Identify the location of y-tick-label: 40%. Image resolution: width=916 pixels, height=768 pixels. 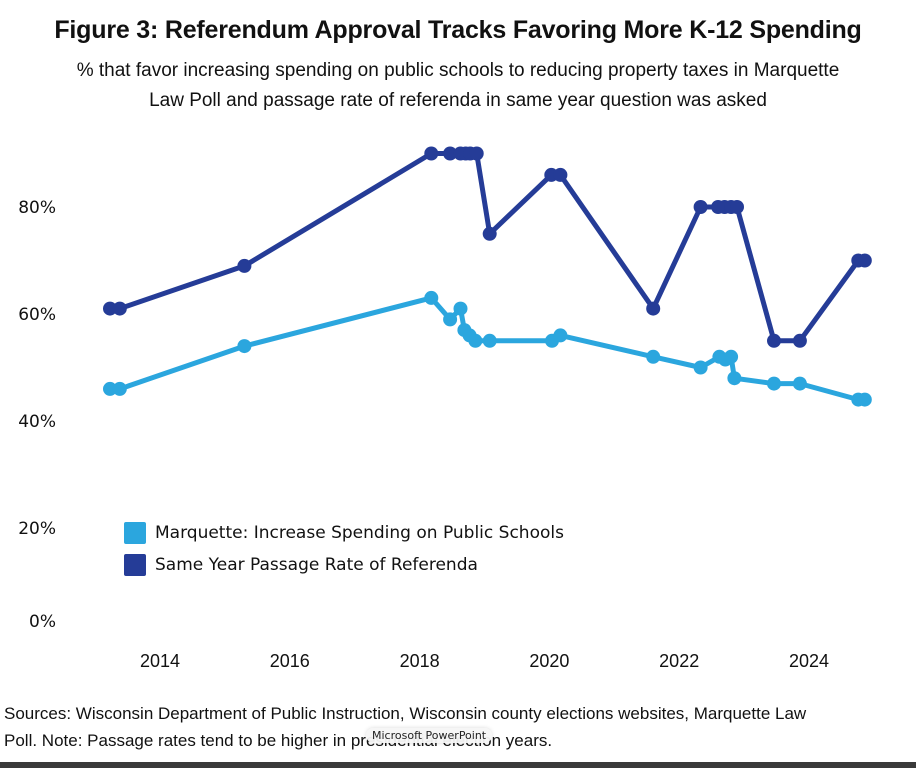
(37, 422).